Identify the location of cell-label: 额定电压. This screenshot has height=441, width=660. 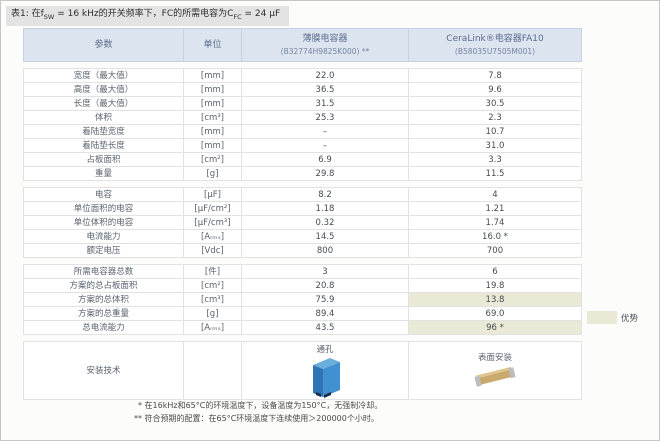
(103, 250).